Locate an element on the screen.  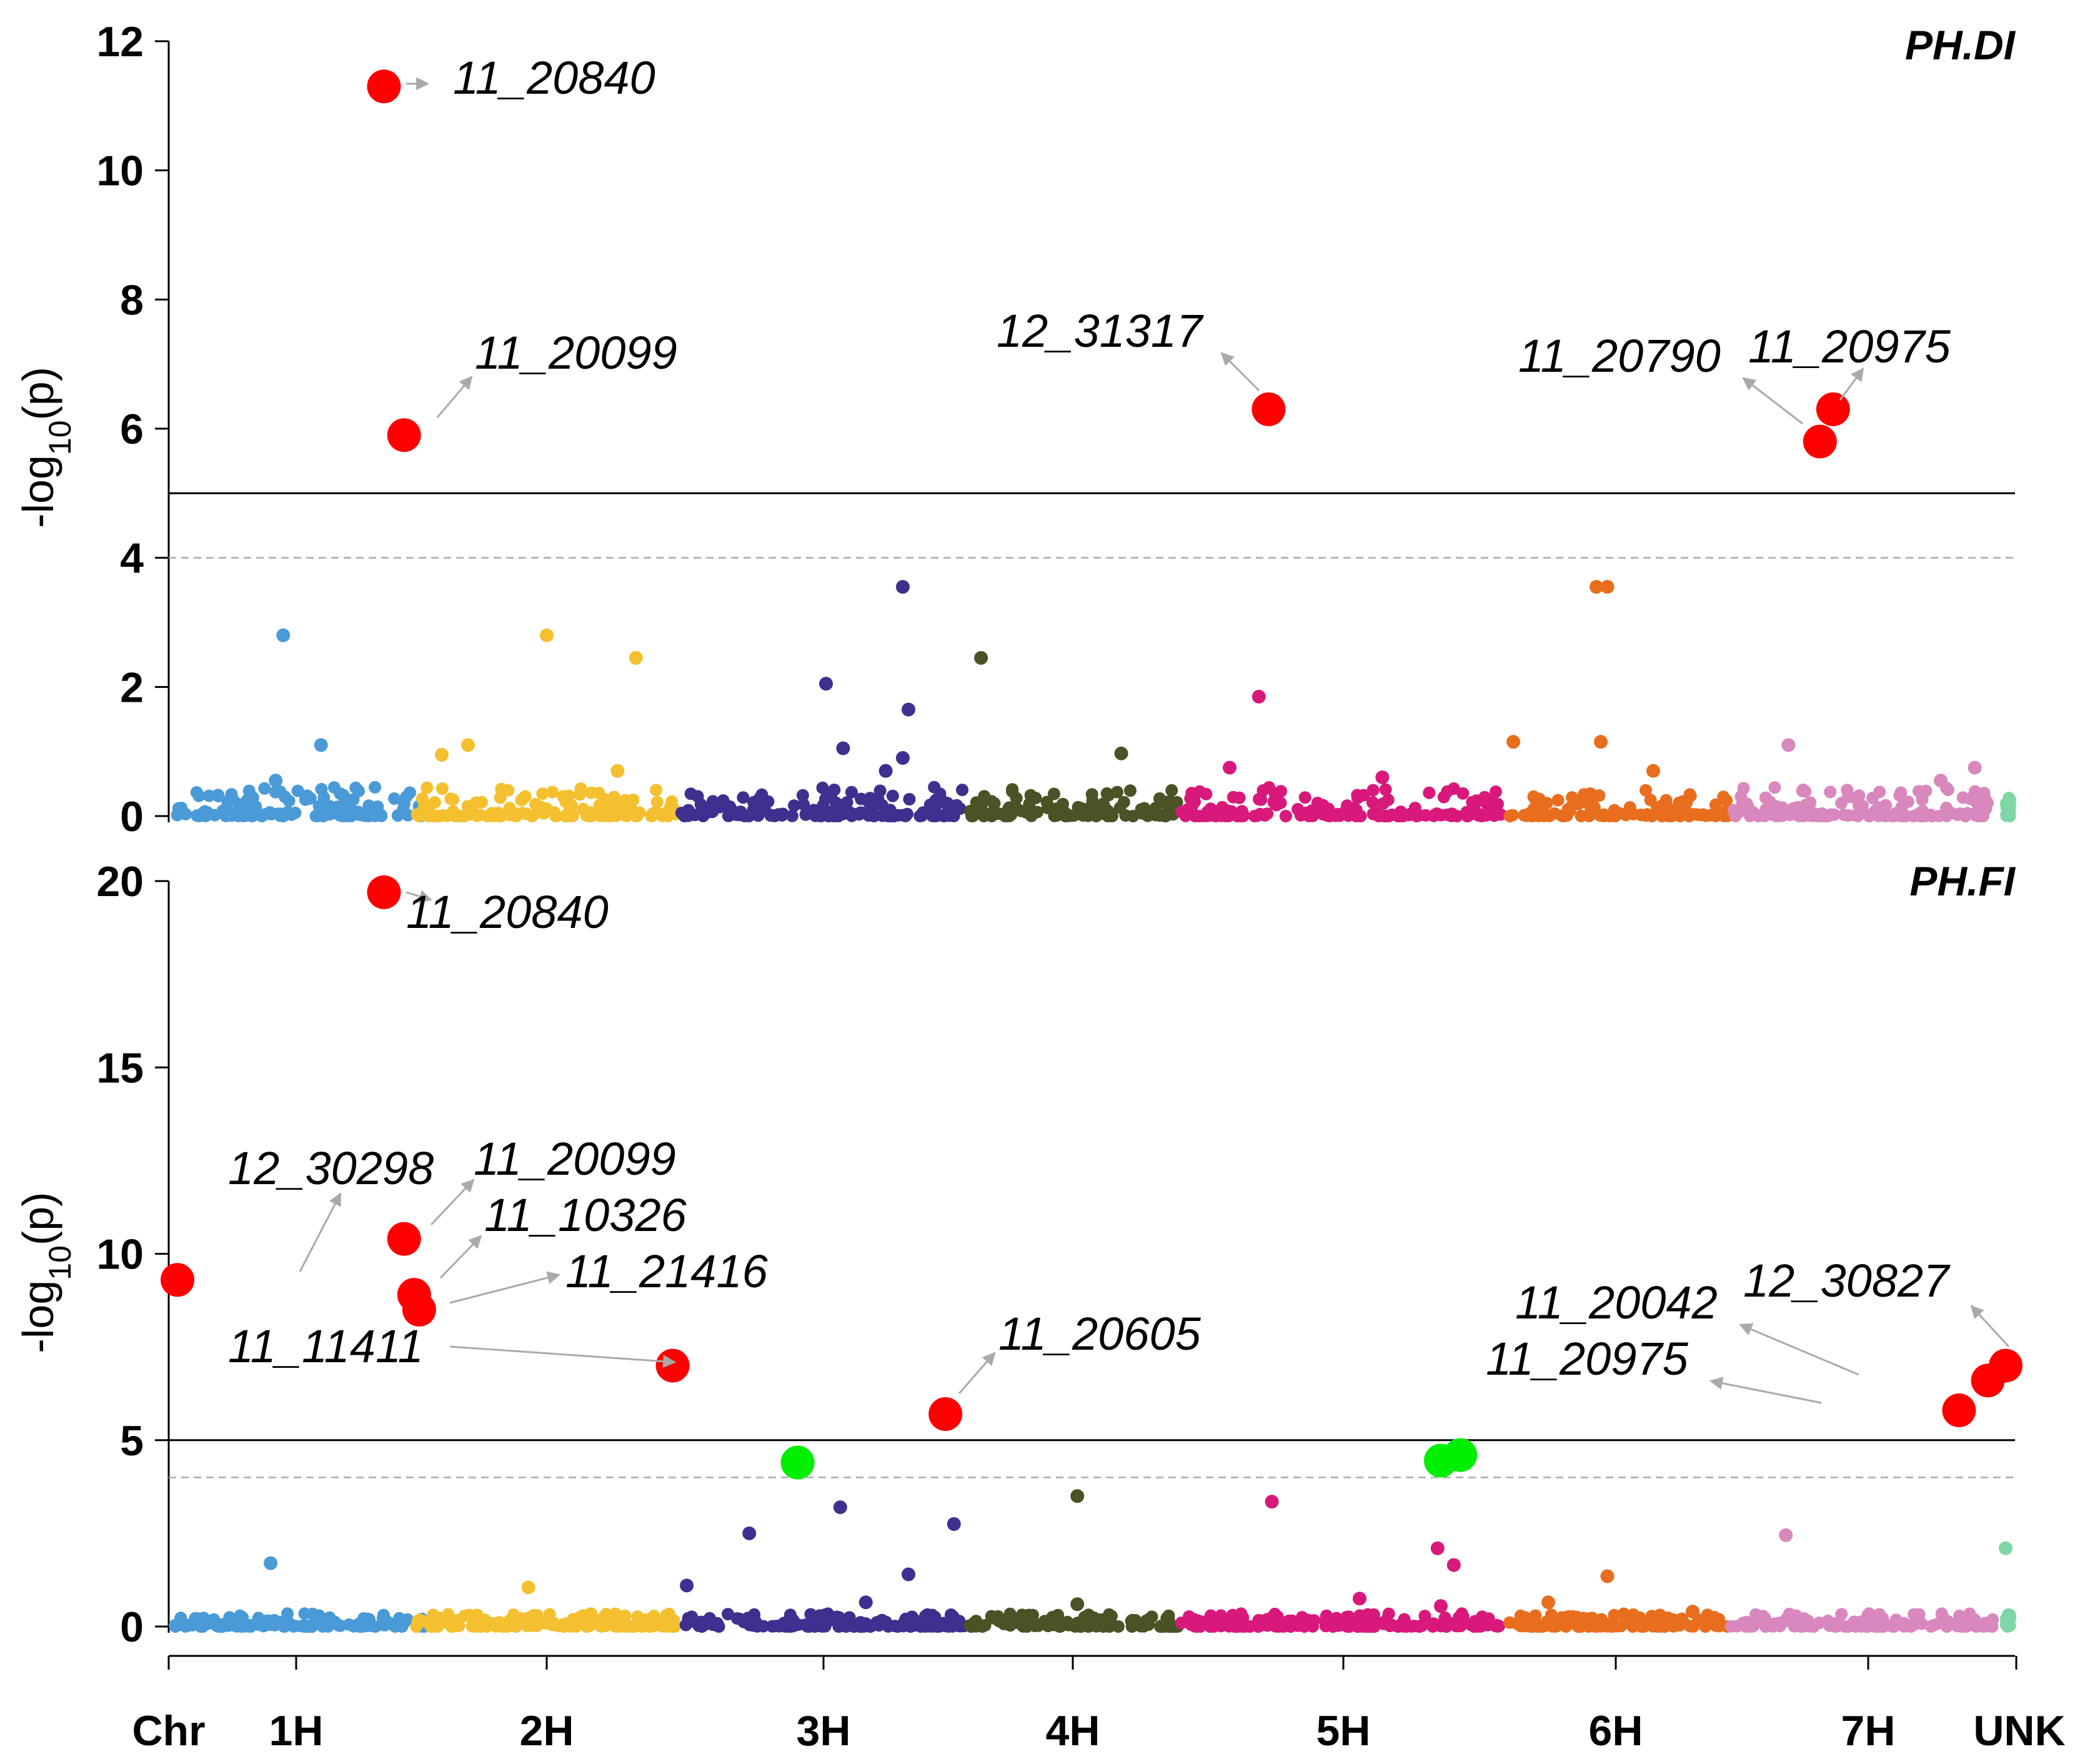
x-tick-label: 1H is located at coordinates (296, 1731).